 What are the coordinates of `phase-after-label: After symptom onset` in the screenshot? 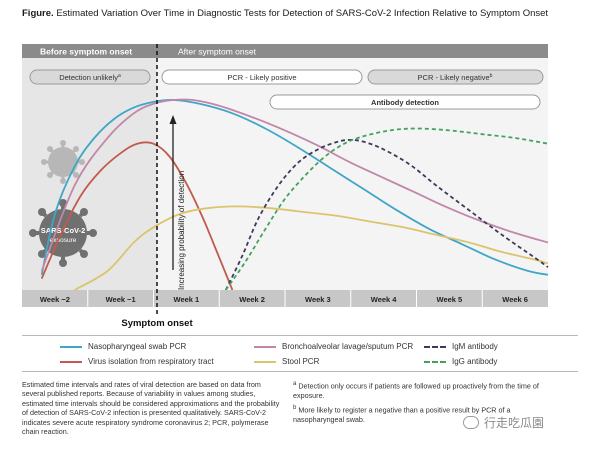 It's located at (217, 52).